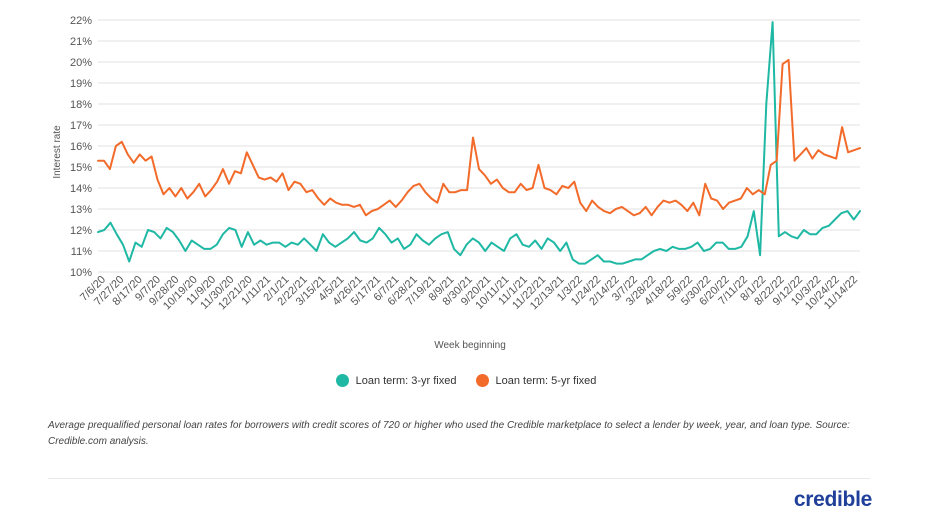 This screenshot has width=932, height=524. Describe the element at coordinates (81, 21) in the screenshot. I see `y-tick-label: 22%` at that location.